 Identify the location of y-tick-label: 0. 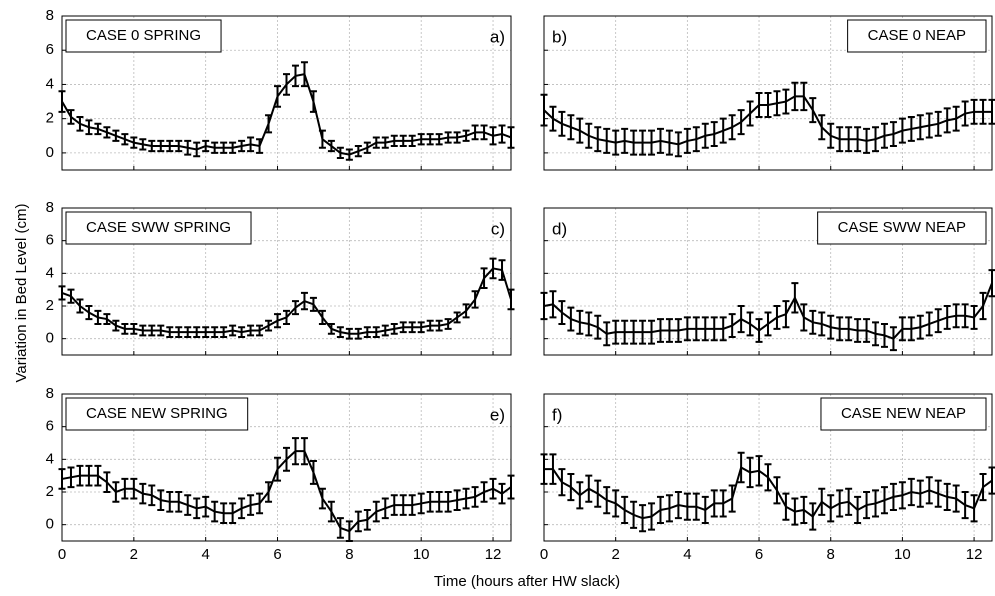
(50, 152).